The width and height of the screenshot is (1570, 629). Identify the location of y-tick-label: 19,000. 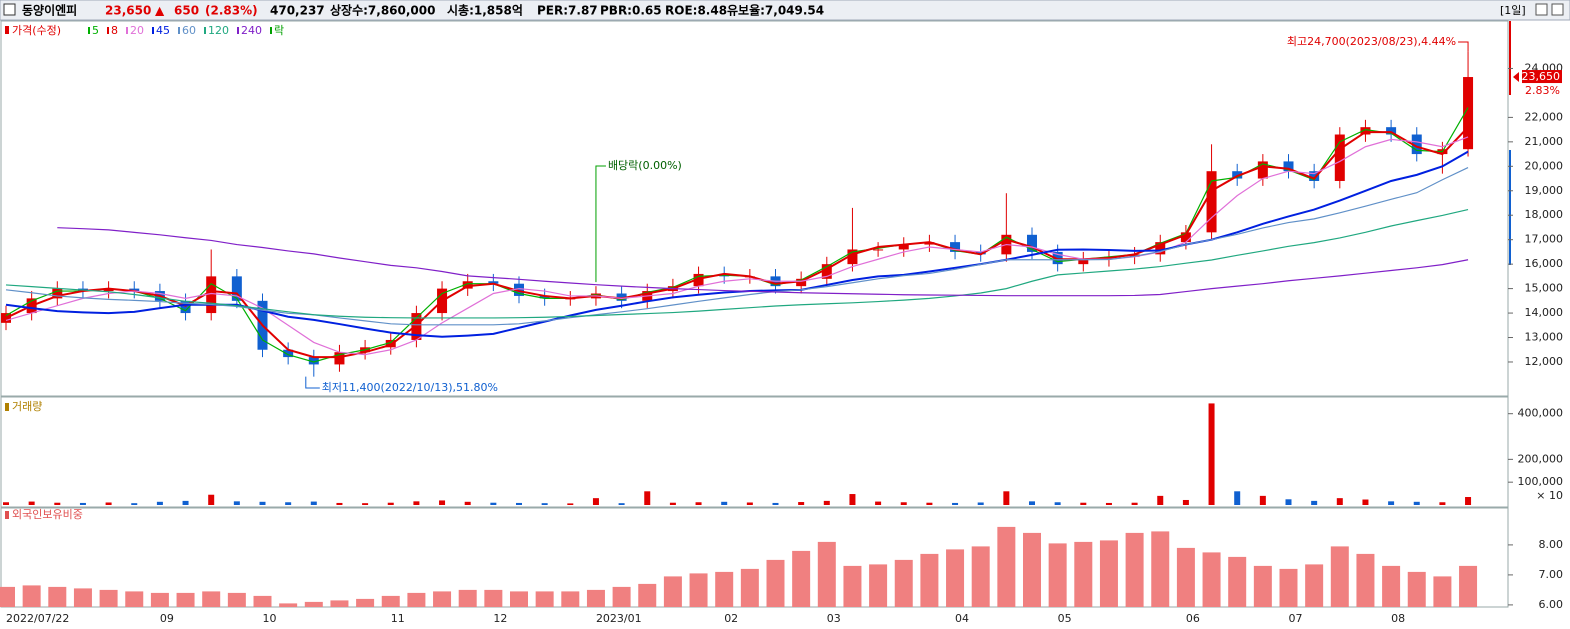
(1544, 190).